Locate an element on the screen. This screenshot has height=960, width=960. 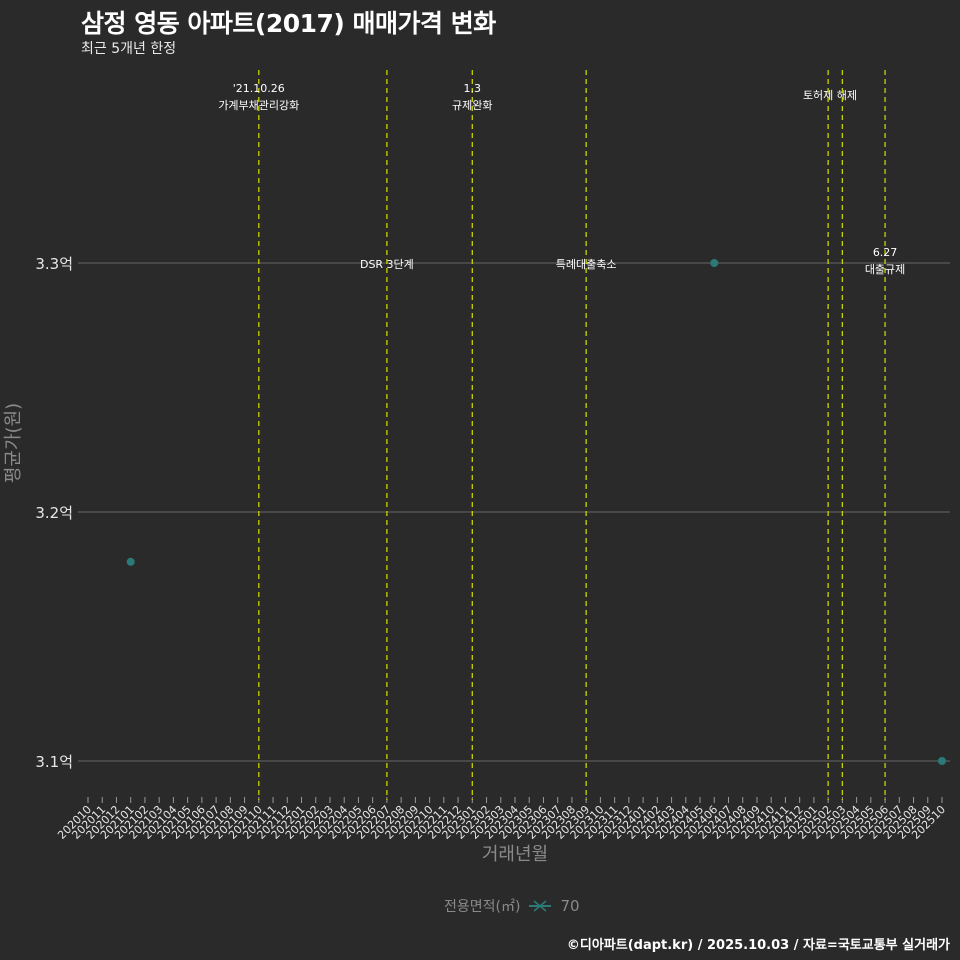
legend: 전용면적(㎡) 70 is located at coordinates (512, 906).